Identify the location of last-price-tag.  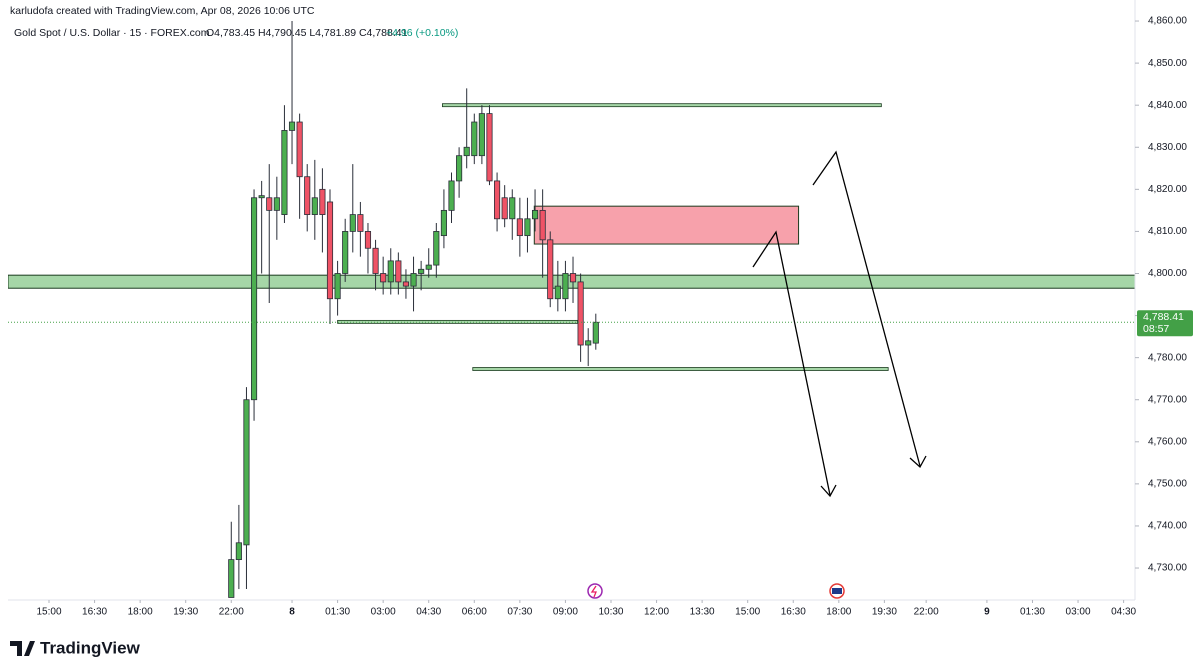
(1165, 323).